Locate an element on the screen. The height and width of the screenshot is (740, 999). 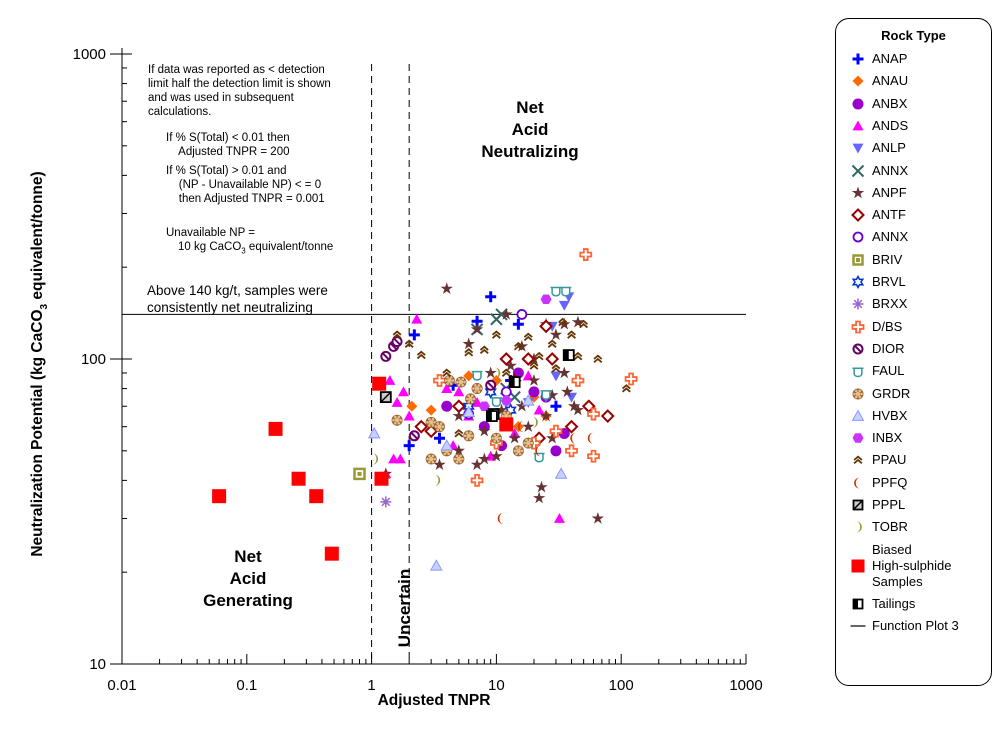
annotation-line: Adjusted TNPR = 200 is located at coordinates (228, 152).